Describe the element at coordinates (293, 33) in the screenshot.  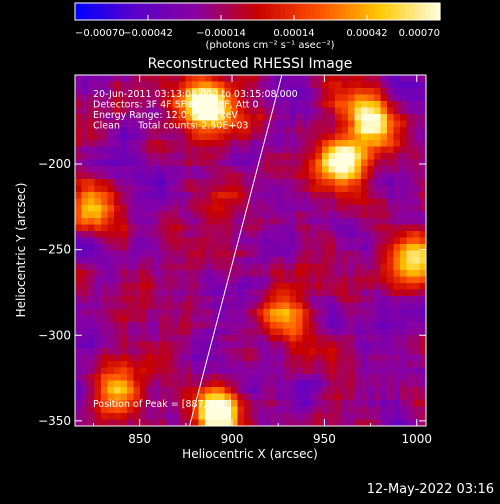
I see `colorbar-tick-label: 0.00014` at that location.